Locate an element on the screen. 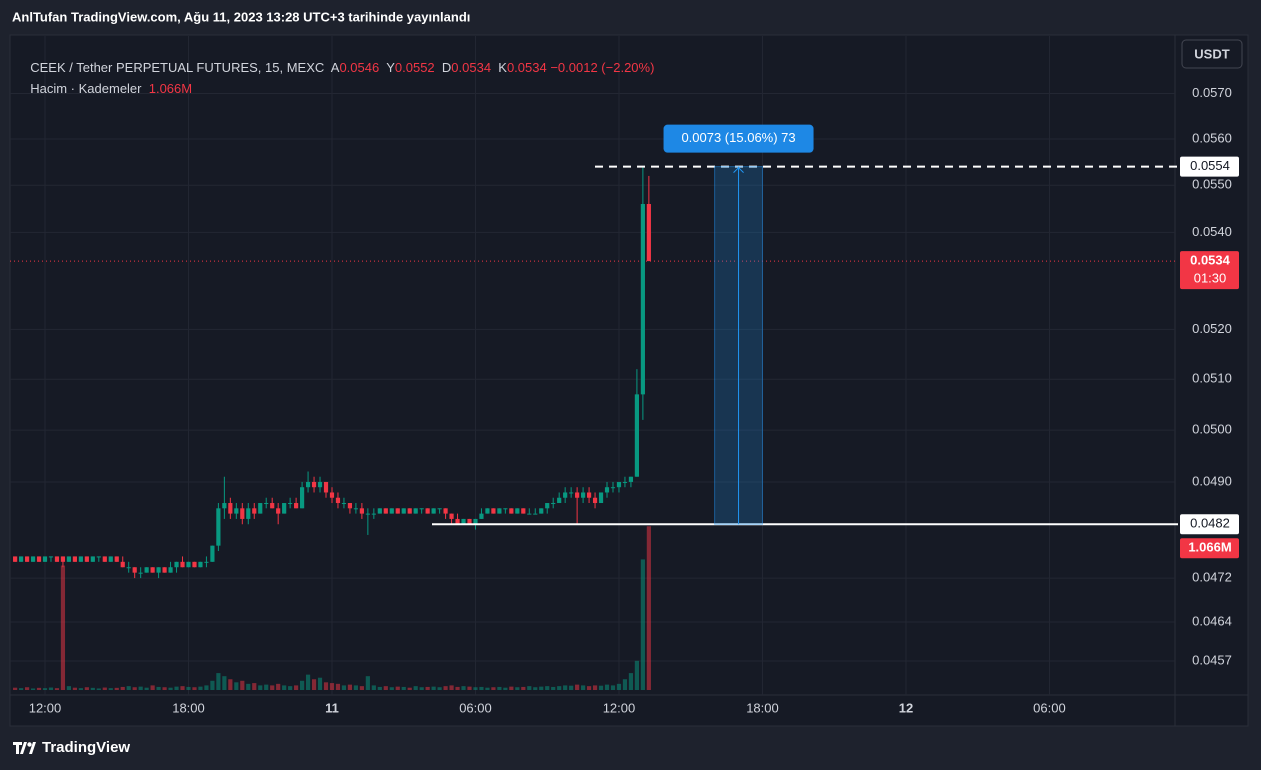  currency-button is located at coordinates (1212, 54).